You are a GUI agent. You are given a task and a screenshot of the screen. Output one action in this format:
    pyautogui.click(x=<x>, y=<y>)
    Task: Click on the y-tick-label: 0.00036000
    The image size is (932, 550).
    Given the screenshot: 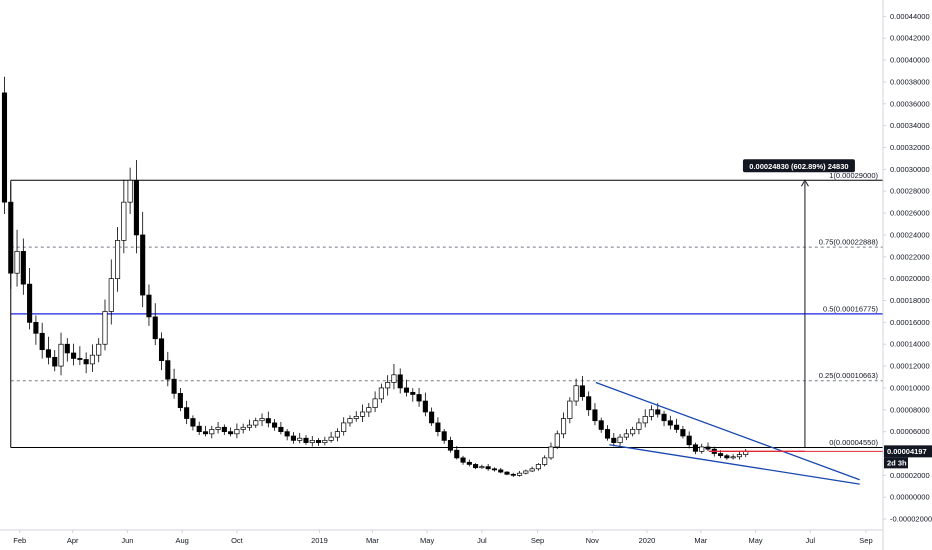 What is the action you would take?
    pyautogui.click(x=910, y=103)
    